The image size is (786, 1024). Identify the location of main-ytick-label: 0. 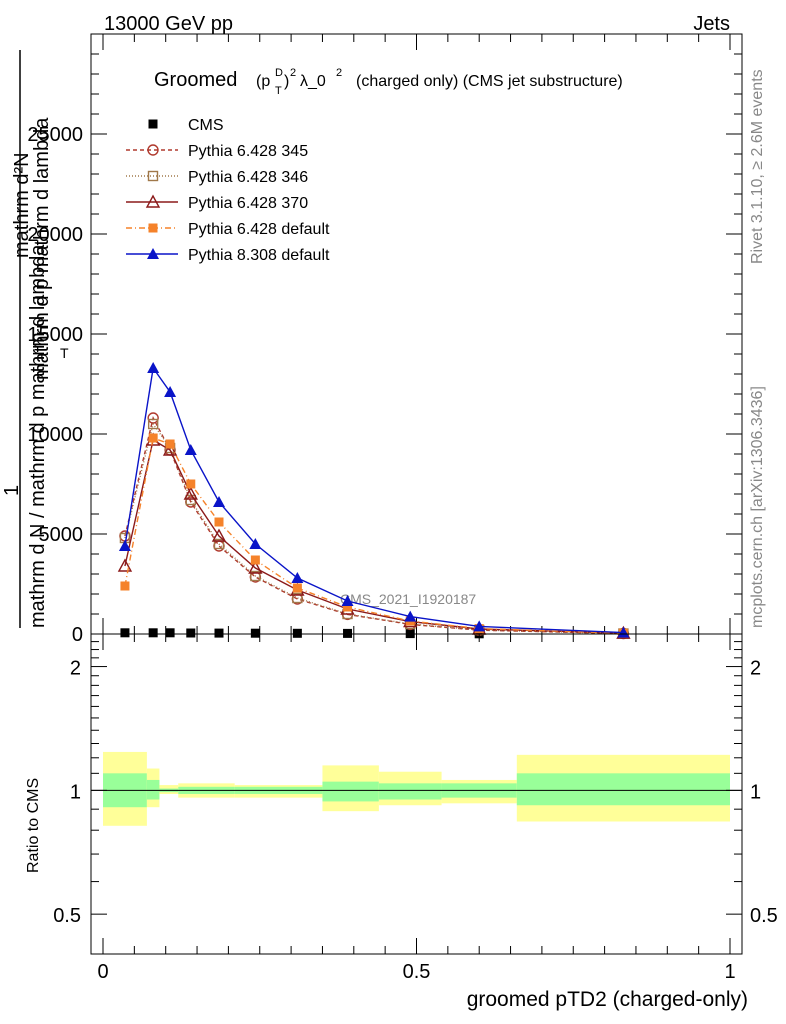
(77, 635).